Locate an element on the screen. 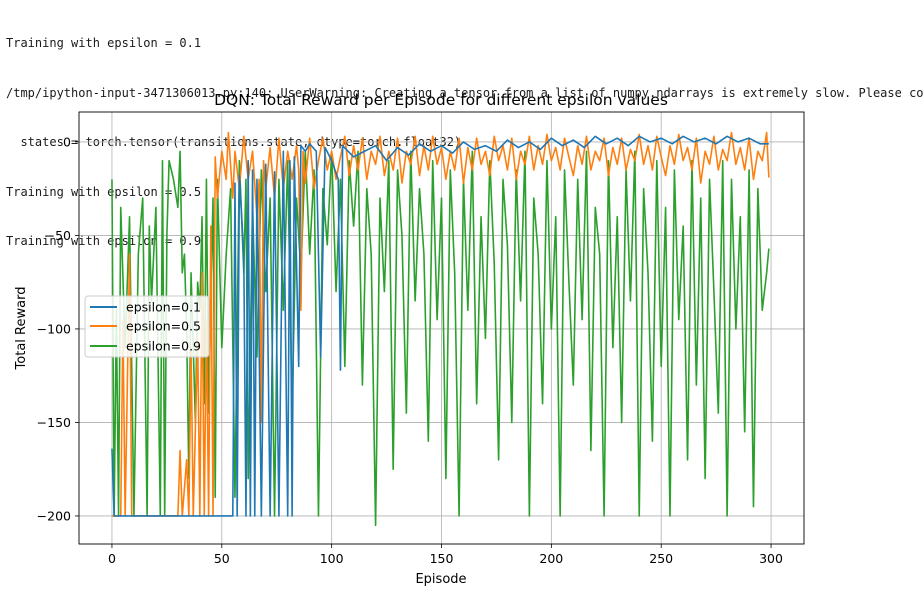 This screenshot has height=593, width=924. x-tick-label: 100 is located at coordinates (332, 558).